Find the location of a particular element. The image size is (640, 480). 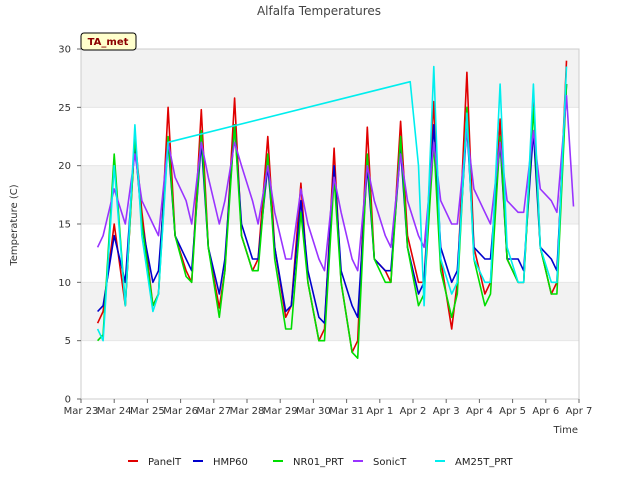

x-tick-label: Mar 24 is located at coordinates (114, 411).